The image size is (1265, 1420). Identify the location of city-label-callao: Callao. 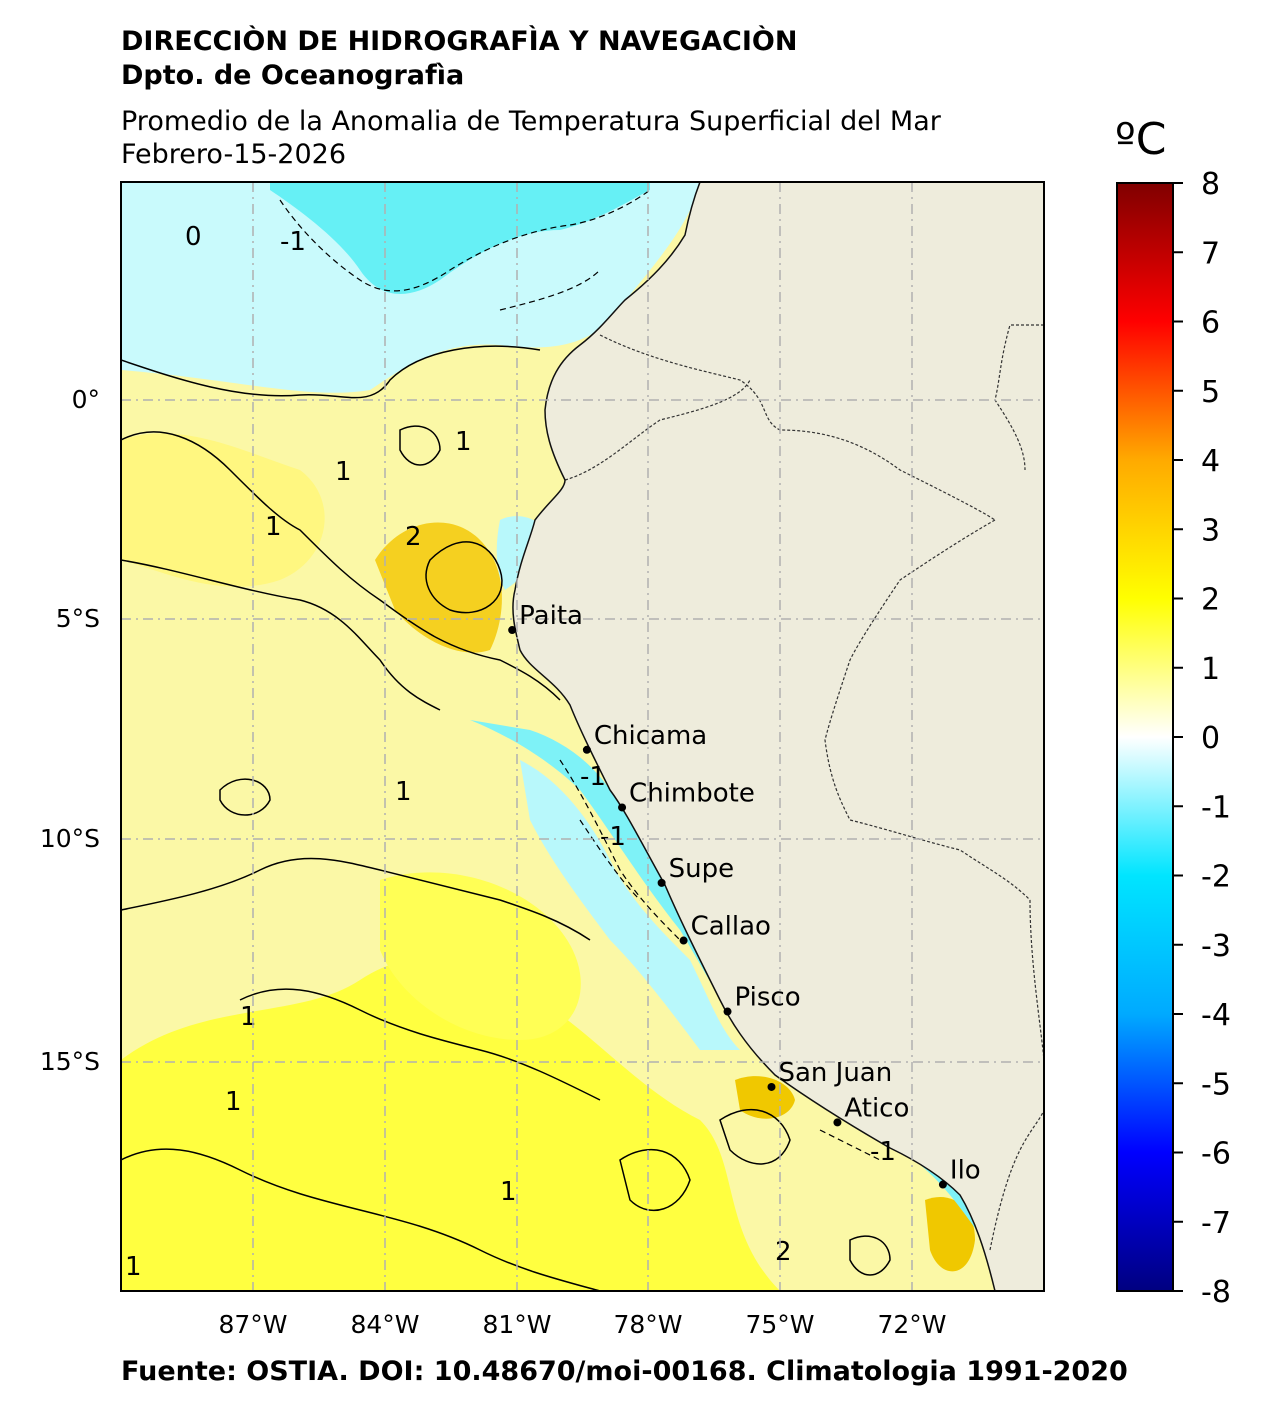
(731, 927).